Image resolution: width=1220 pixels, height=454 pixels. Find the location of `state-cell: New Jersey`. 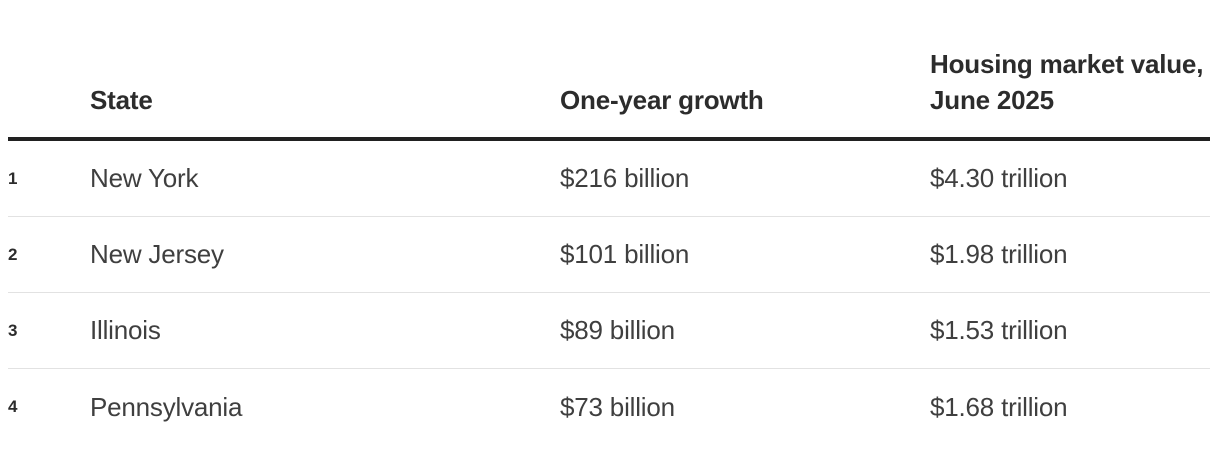

state-cell: New Jersey is located at coordinates (157, 254).